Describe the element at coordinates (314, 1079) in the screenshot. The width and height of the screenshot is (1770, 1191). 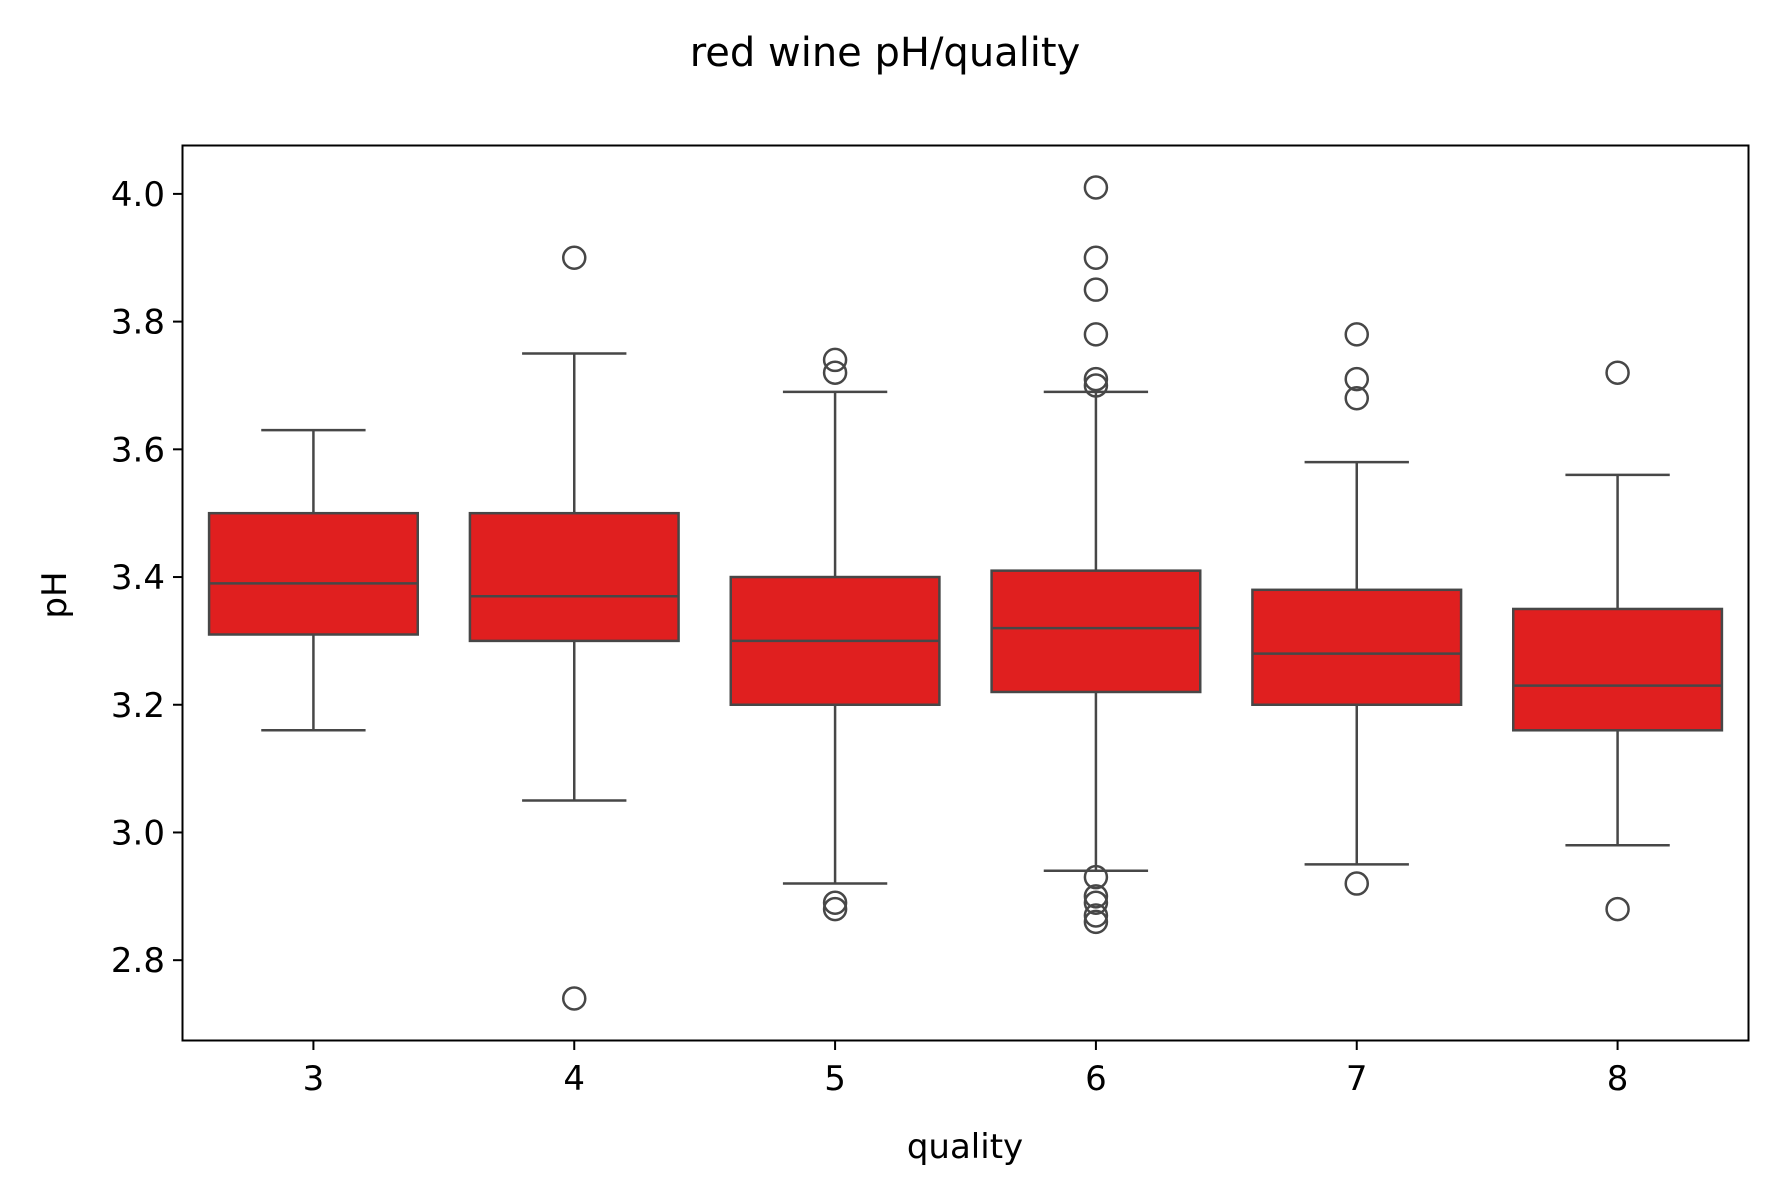
I see `x-tick-label: 3` at that location.